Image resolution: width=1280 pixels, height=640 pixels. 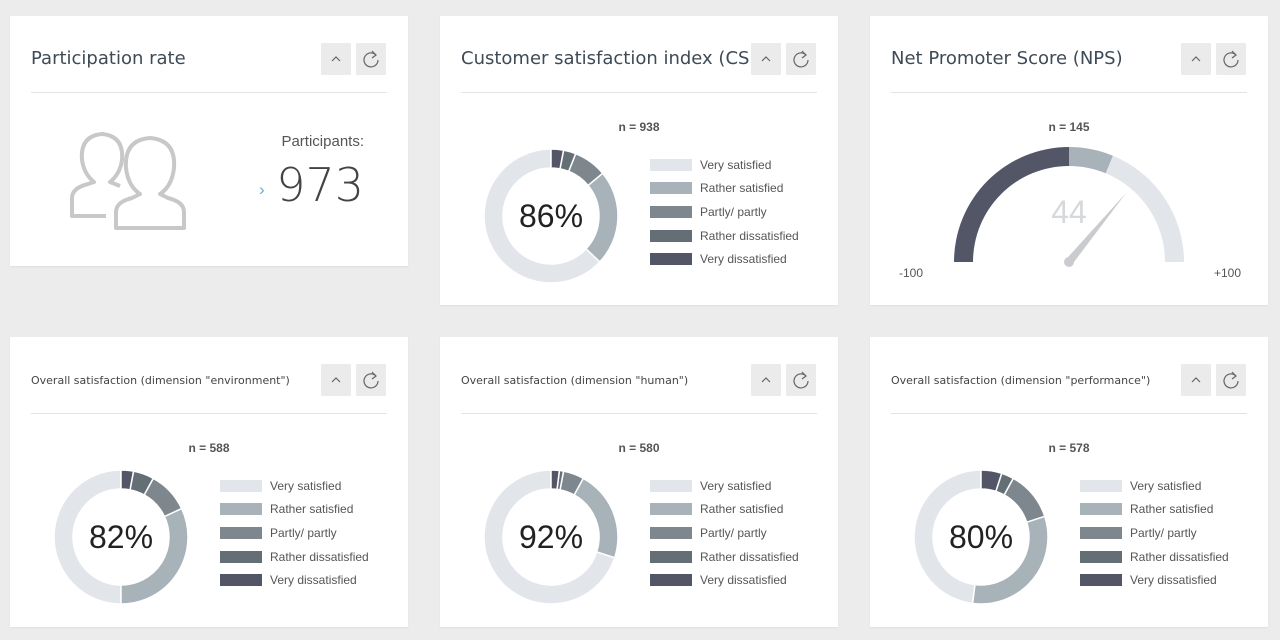 What do you see at coordinates (611, 58) in the screenshot?
I see `card-title: Customer satisfaction index (CSI)` at bounding box center [611, 58].